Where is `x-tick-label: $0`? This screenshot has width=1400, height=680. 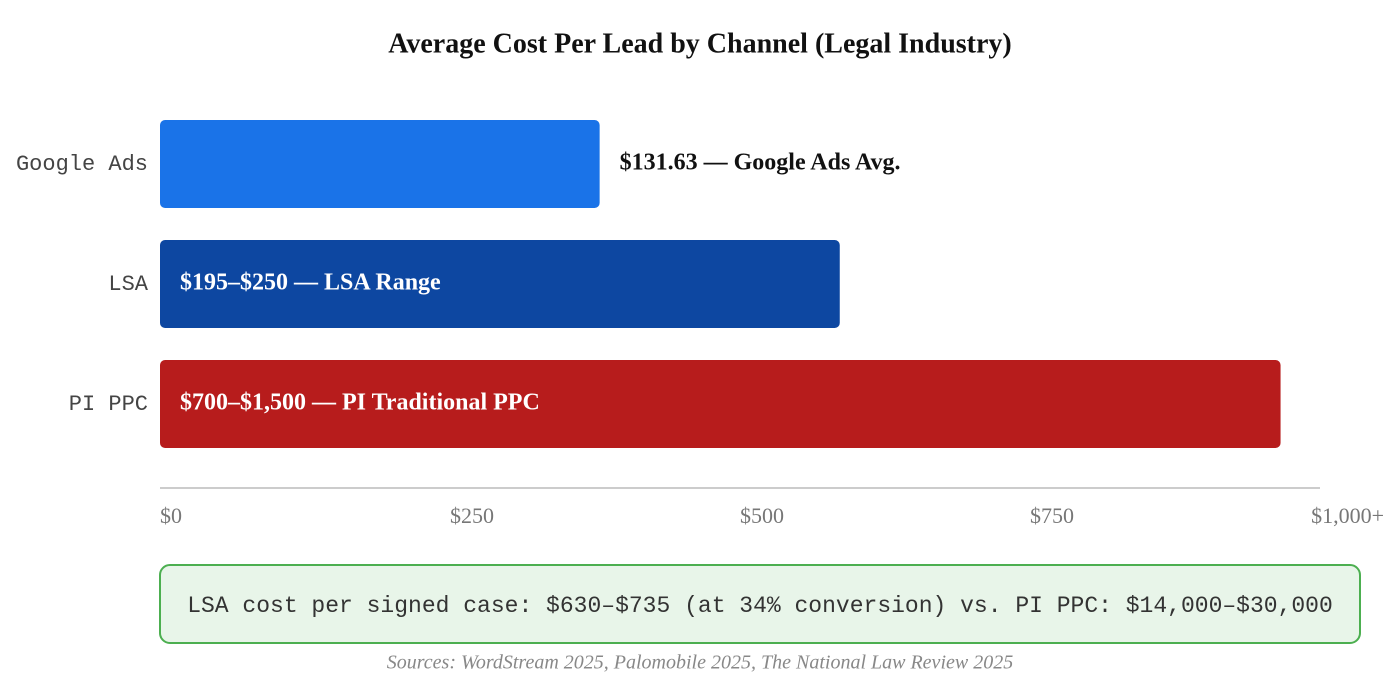 x-tick-label: $0 is located at coordinates (171, 515).